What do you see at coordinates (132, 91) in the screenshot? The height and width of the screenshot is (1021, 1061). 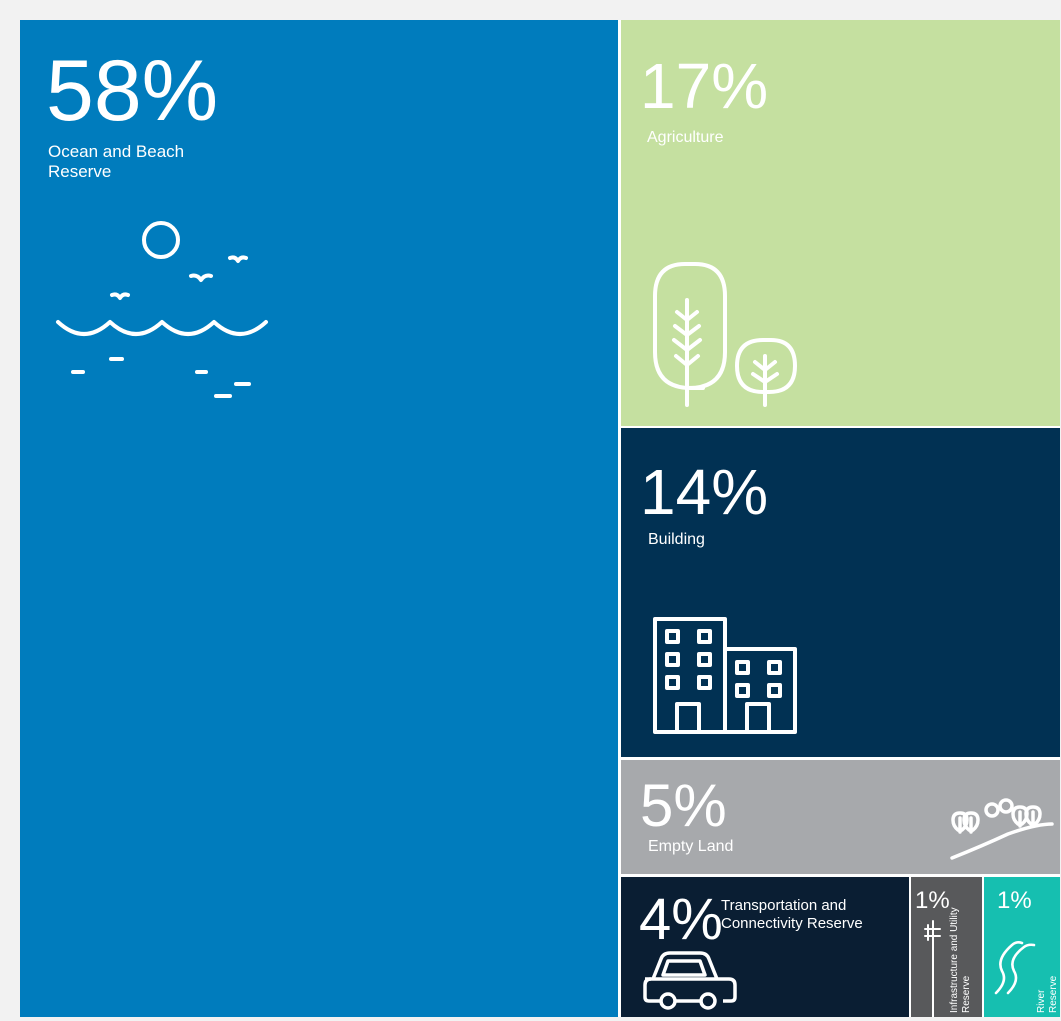 I see `ocean-percent: 58%` at bounding box center [132, 91].